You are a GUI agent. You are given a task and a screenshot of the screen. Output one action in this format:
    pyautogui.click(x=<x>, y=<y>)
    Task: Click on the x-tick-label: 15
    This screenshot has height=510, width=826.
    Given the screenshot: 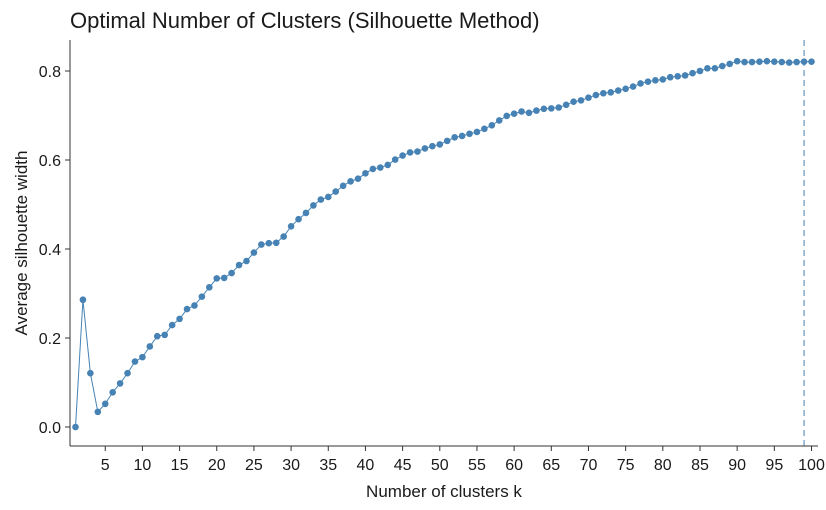 What is the action you would take?
    pyautogui.click(x=180, y=465)
    